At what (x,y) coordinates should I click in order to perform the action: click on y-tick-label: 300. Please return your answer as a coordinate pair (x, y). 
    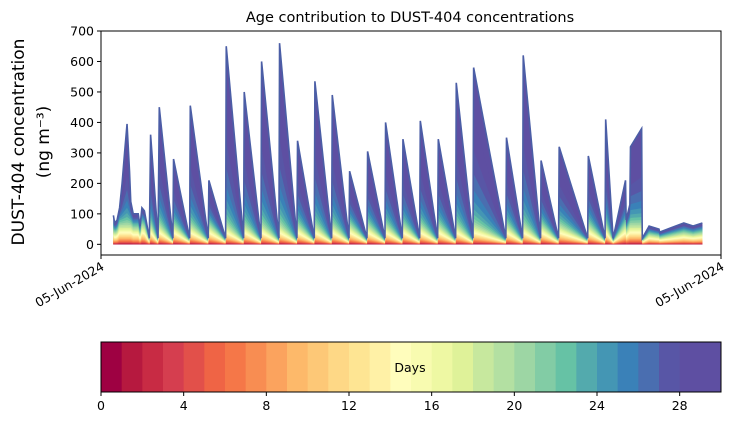
    Looking at the image, I should click on (82, 152).